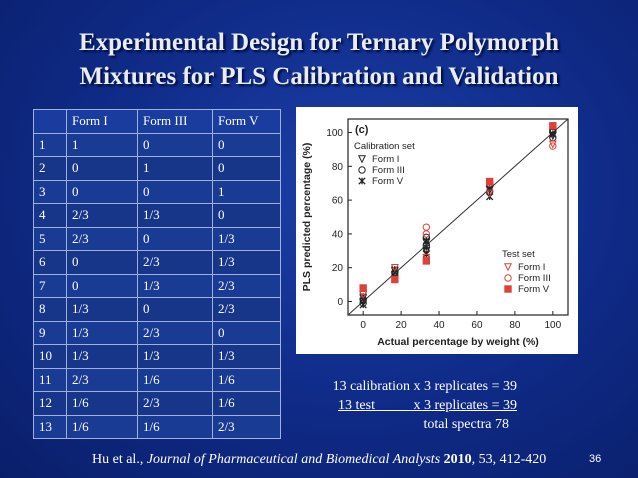 This screenshot has height=478, width=638. Describe the element at coordinates (388, 181) in the screenshot. I see `legend-entry-calibration: Form V` at that location.